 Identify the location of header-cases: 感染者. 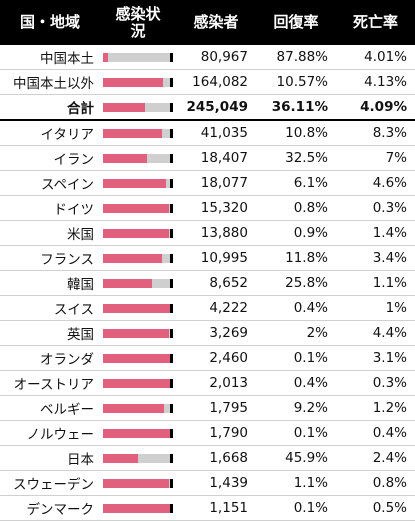
(216, 22).